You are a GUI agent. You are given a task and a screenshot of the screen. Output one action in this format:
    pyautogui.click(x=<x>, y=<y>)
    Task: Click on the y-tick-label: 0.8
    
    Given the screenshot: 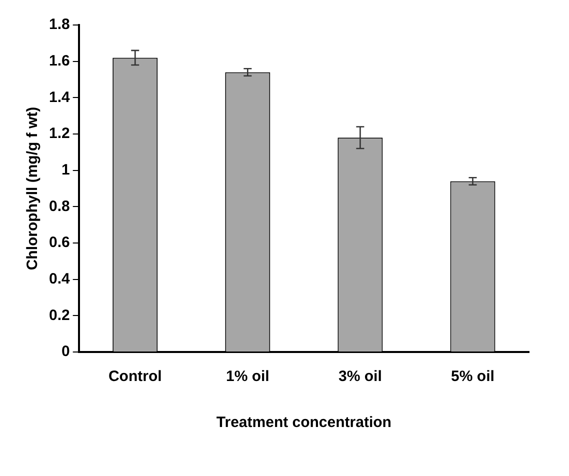 What is the action you would take?
    pyautogui.click(x=59, y=206)
    